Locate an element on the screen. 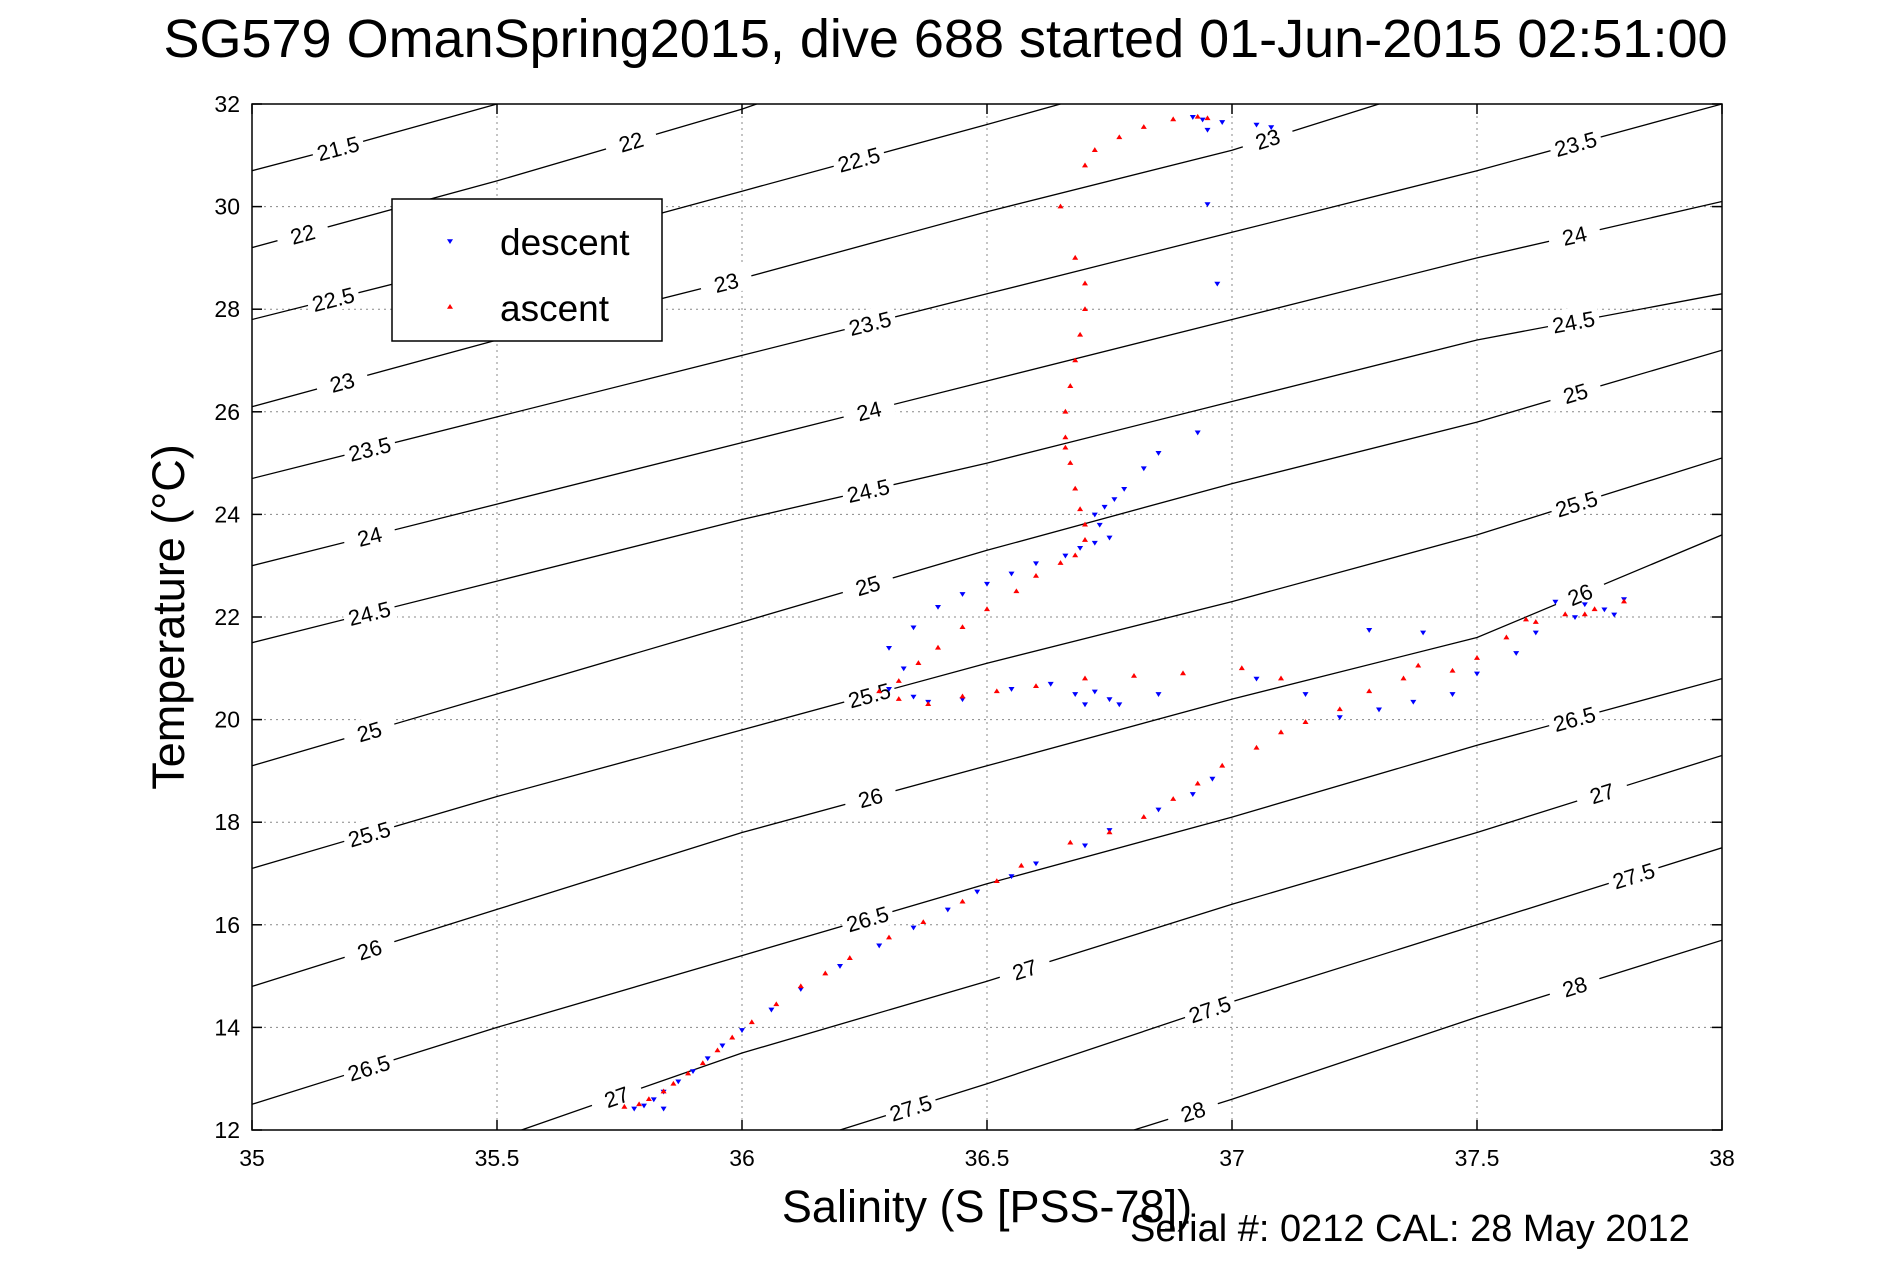 The height and width of the screenshot is (1262, 1891). y-tick-label: 24 is located at coordinates (227, 514).